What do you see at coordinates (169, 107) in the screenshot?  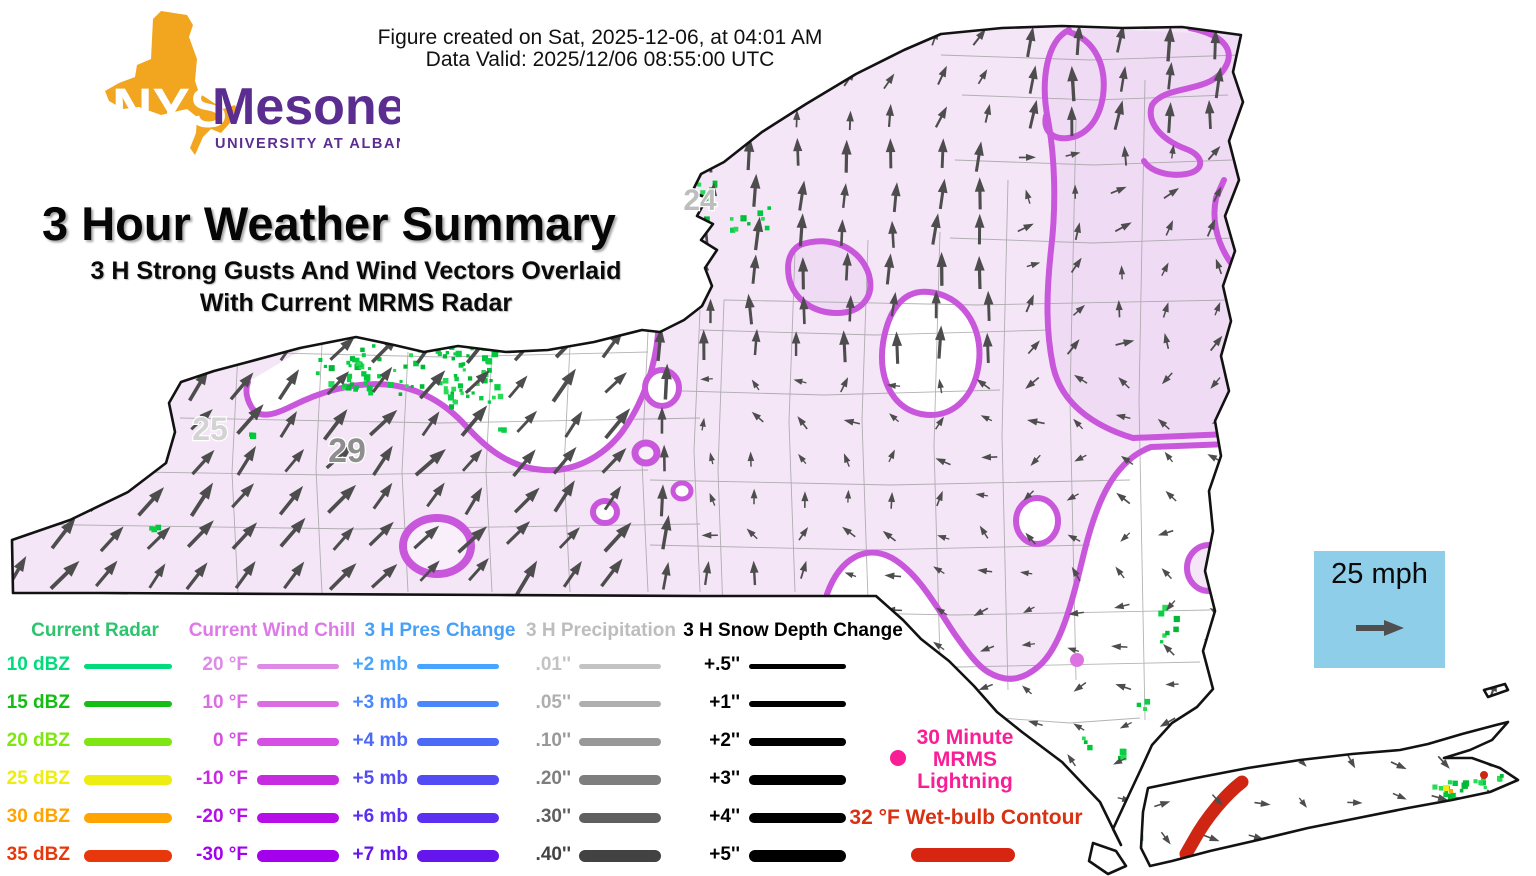 I see `logo-nys-text: NYS` at bounding box center [169, 107].